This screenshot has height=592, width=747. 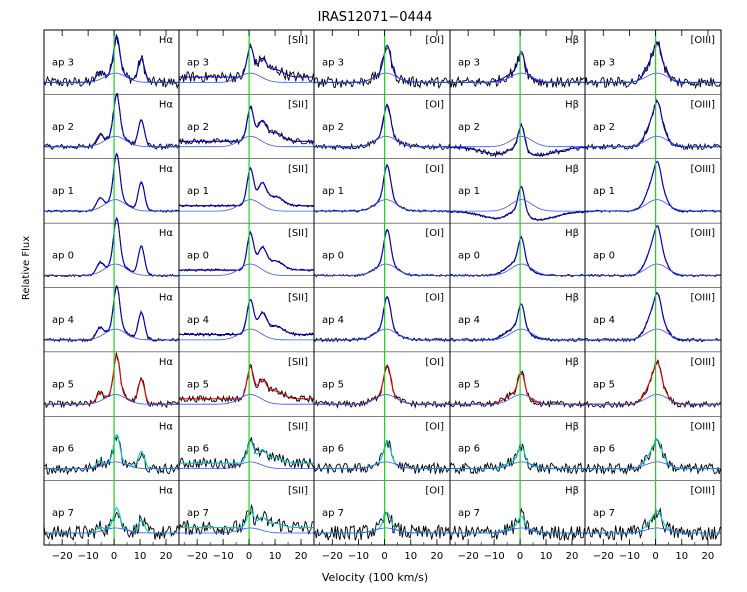 What do you see at coordinates (26, 268) in the screenshot?
I see `y-axis-label: Relative Flux` at bounding box center [26, 268].